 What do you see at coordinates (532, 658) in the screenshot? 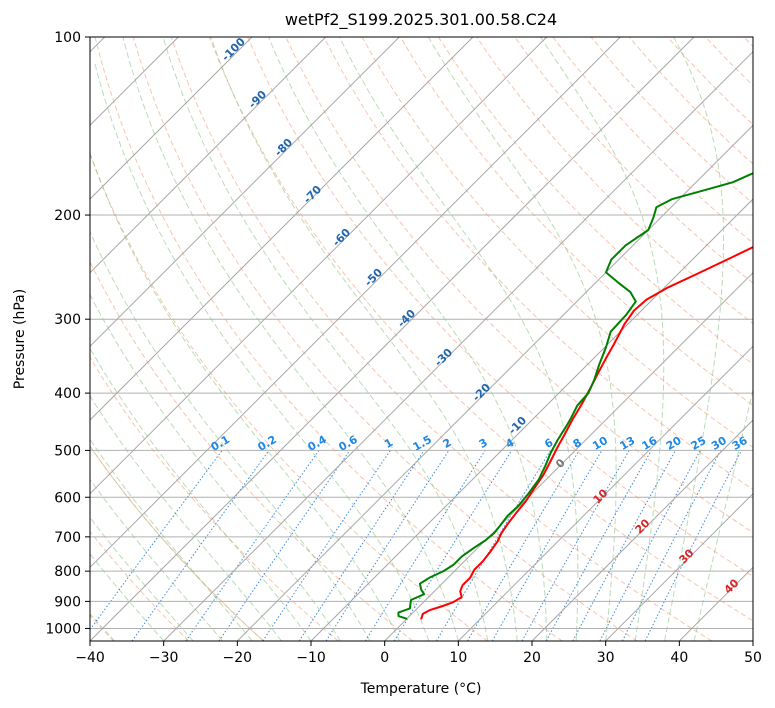
I see `x-tick-label: 20` at bounding box center [532, 658].